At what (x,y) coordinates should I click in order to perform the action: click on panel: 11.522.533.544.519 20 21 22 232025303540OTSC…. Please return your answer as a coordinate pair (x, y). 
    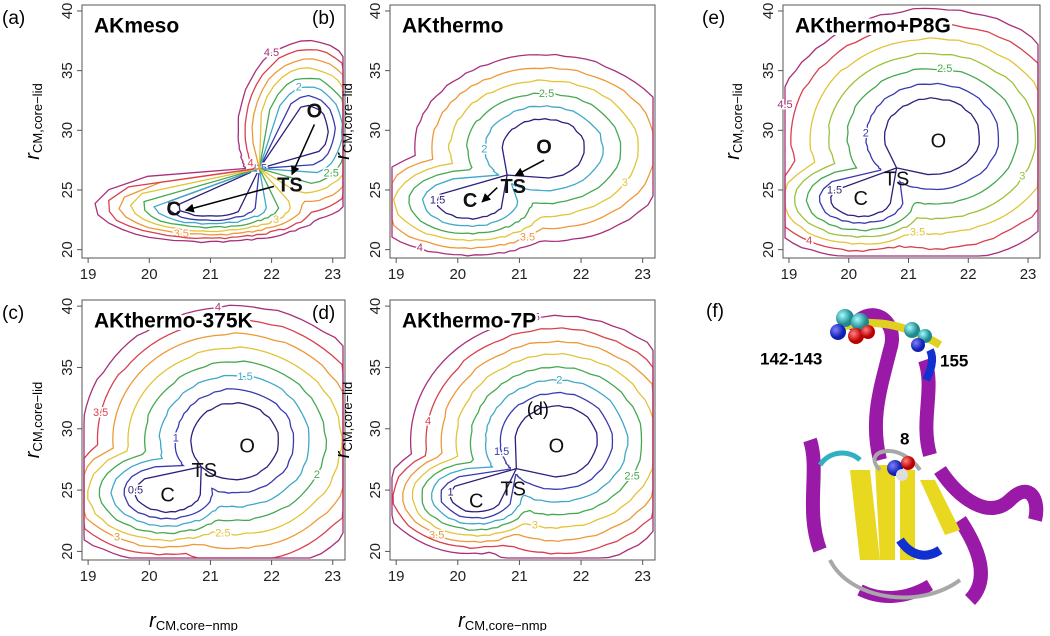
    Looking at the image, I should click on (174, 143).